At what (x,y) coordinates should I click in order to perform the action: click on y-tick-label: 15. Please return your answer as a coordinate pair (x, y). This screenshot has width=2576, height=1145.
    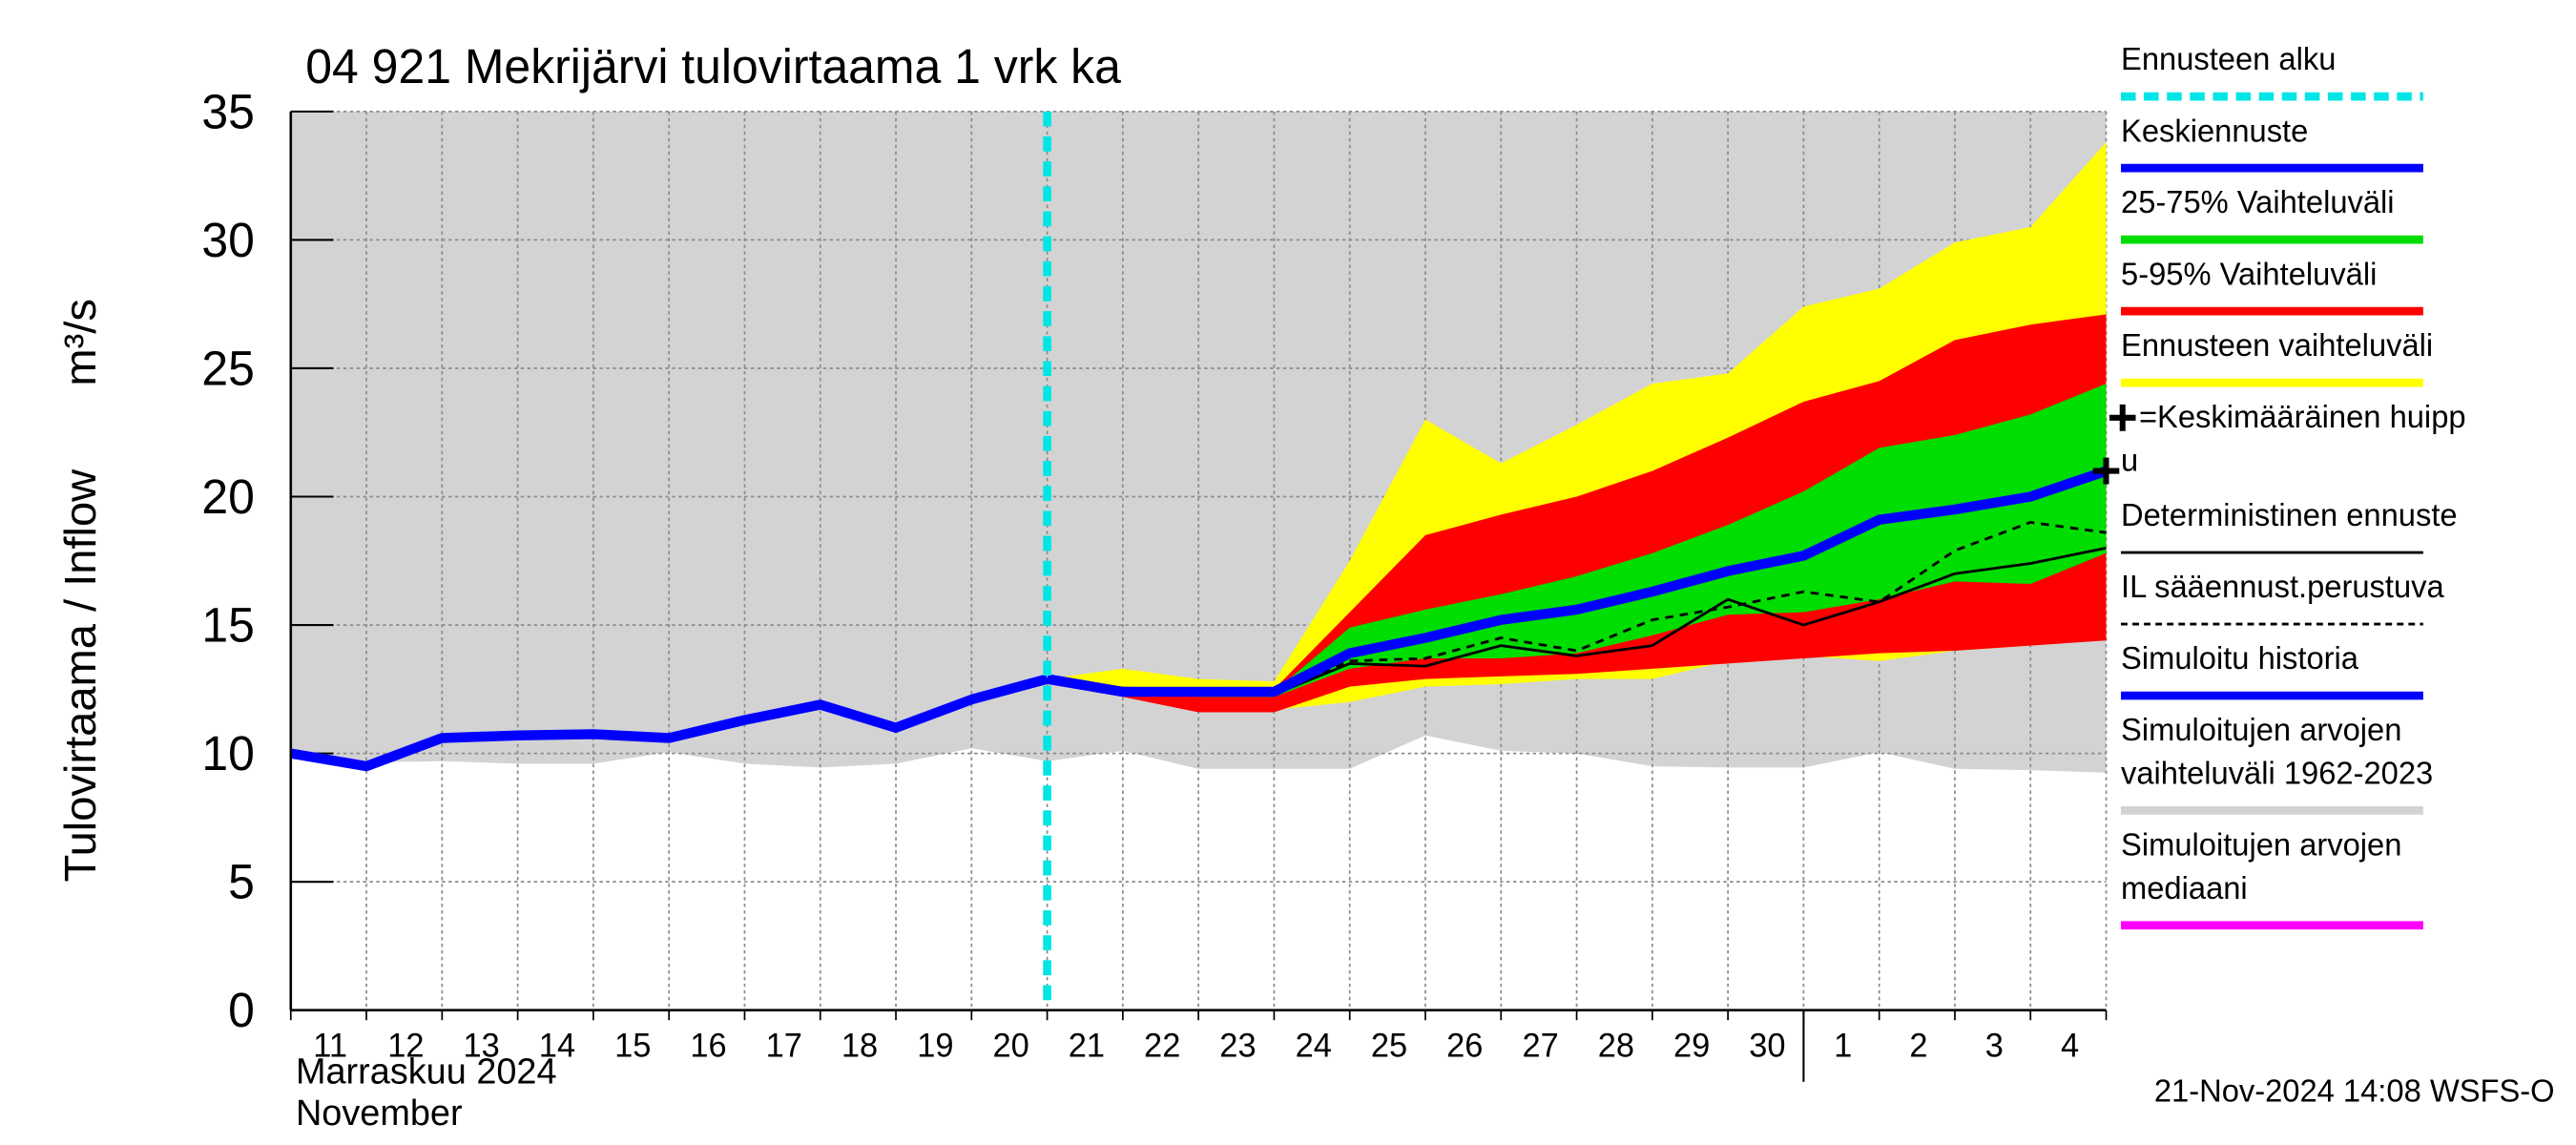
    Looking at the image, I should click on (228, 625).